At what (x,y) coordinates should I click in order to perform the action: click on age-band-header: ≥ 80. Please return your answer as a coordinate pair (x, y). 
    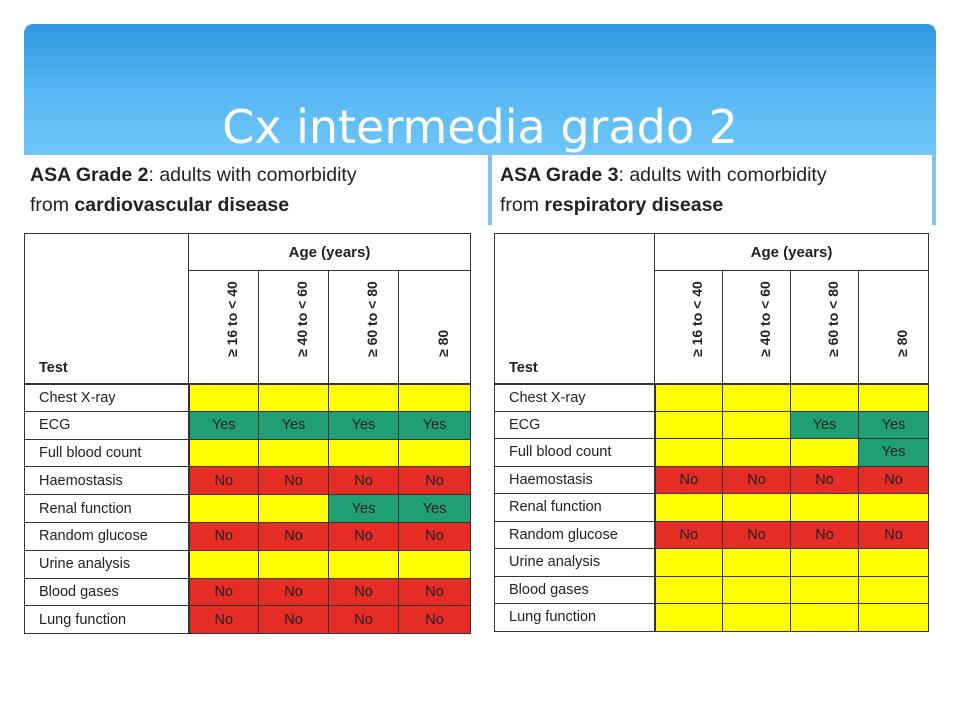
    Looking at the image, I should click on (434, 327).